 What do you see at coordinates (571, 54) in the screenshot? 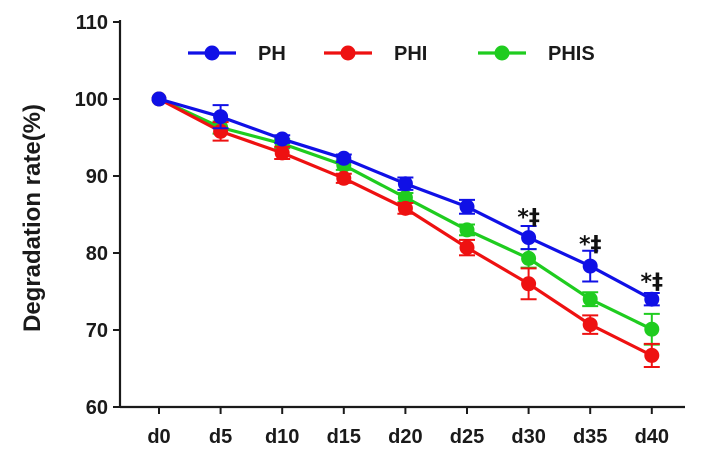
I see `legend-label: PHIS` at bounding box center [571, 54].